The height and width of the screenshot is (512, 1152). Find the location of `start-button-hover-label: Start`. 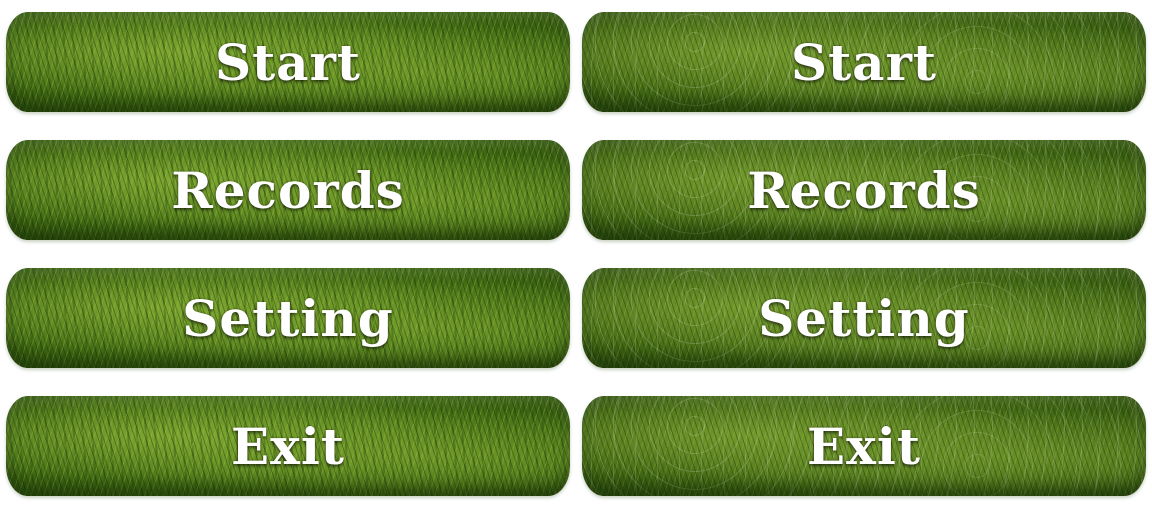

start-button-hover-label: Start is located at coordinates (864, 62).